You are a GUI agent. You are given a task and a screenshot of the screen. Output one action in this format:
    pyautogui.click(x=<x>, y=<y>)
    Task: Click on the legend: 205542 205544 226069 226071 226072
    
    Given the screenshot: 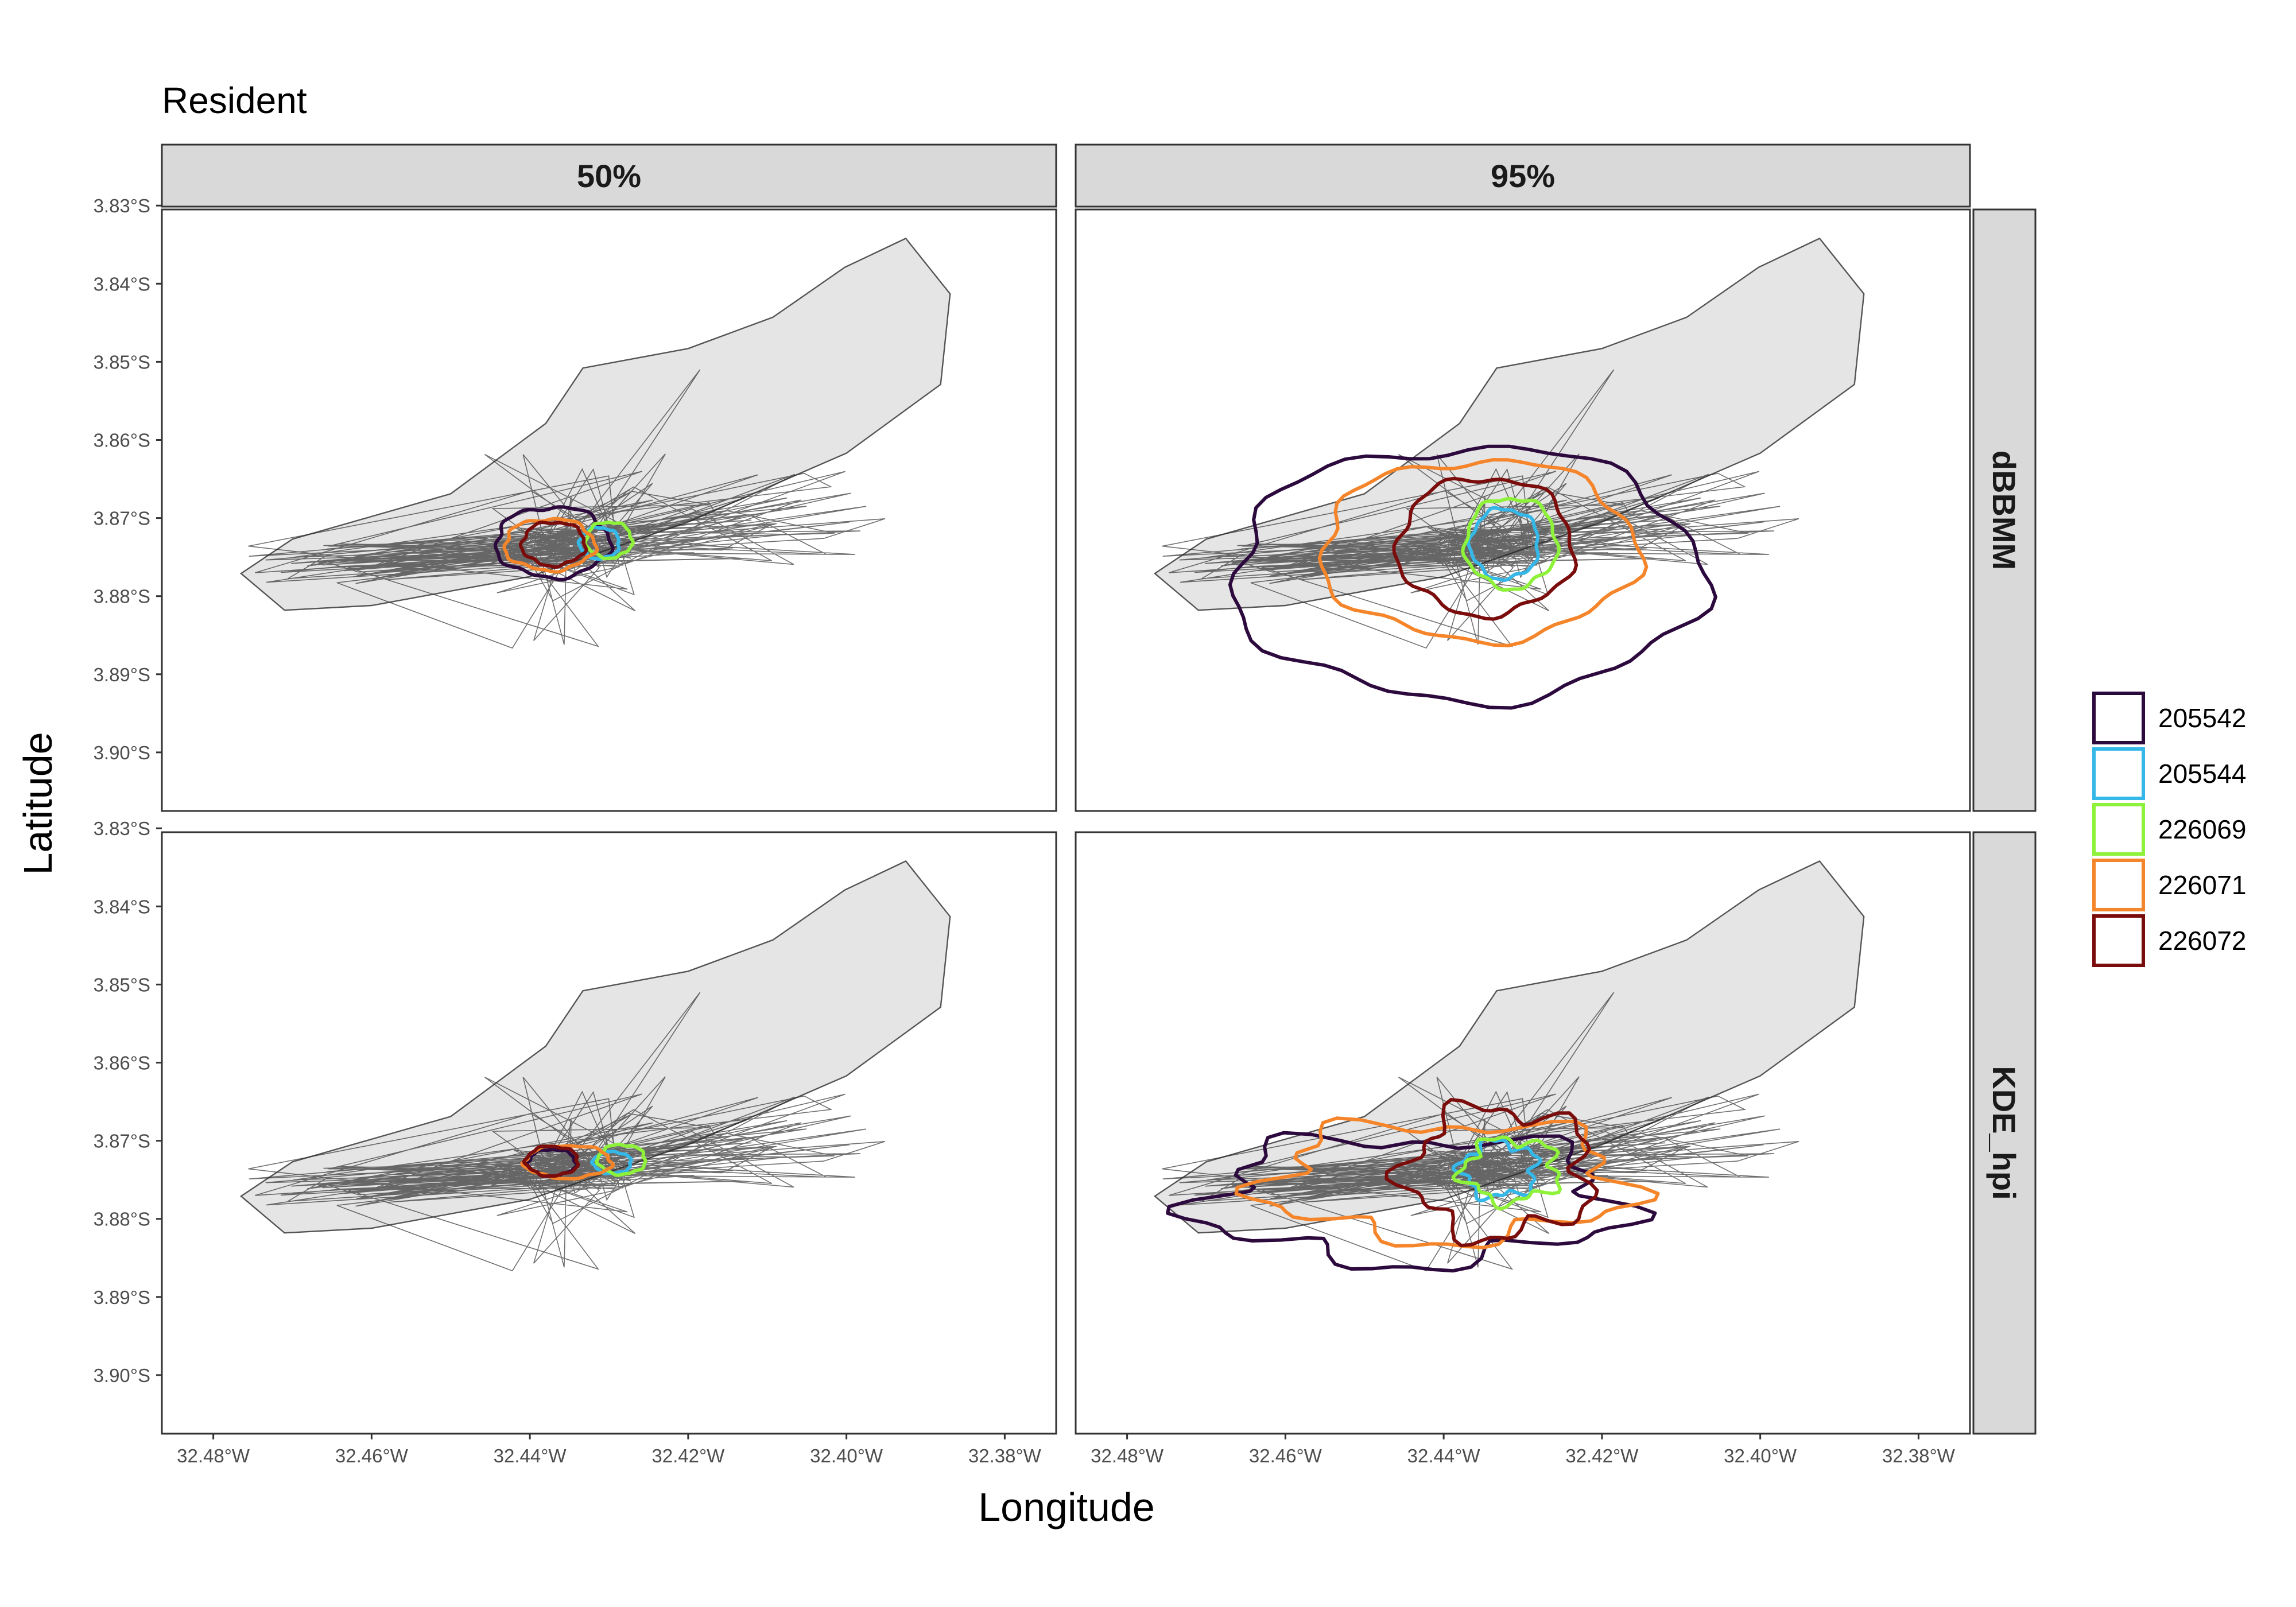 What is the action you would take?
    pyautogui.click(x=2169, y=829)
    